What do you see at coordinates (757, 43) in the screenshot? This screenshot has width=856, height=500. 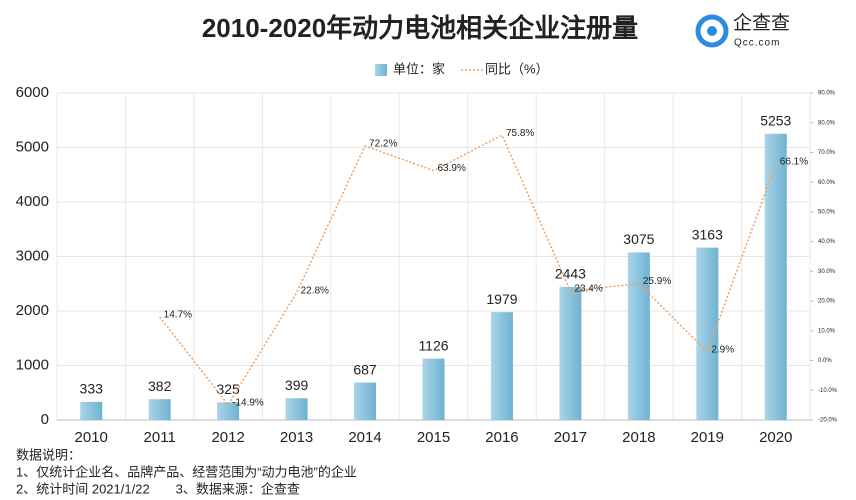 I see `logo-domain: Qcc.com` at bounding box center [757, 43].